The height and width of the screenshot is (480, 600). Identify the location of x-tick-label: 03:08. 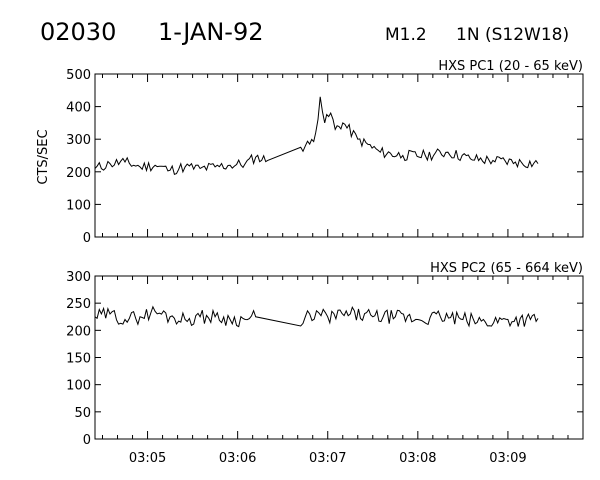
(417, 458).